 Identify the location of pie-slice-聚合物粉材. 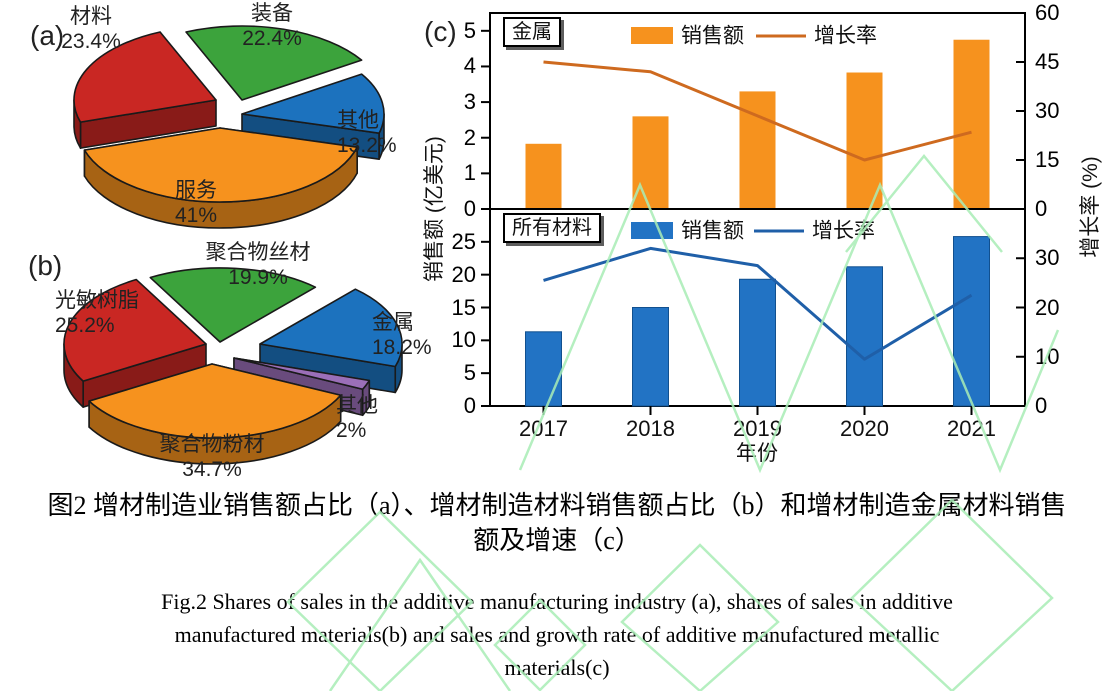
(215, 401).